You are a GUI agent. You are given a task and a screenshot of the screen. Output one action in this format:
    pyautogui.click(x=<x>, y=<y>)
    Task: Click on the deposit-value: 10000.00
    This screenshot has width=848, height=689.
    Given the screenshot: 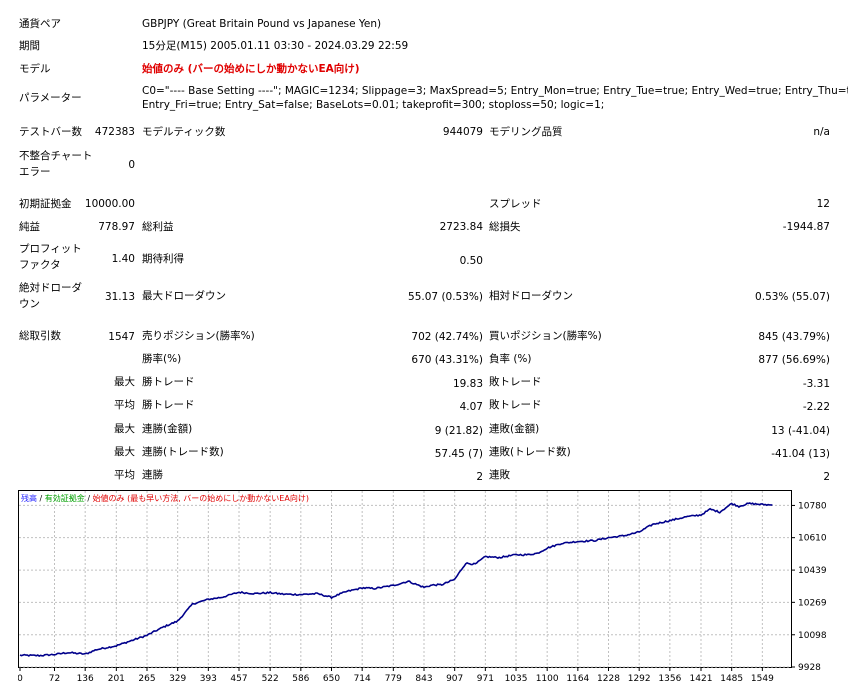 What is the action you would take?
    pyautogui.click(x=109, y=204)
    